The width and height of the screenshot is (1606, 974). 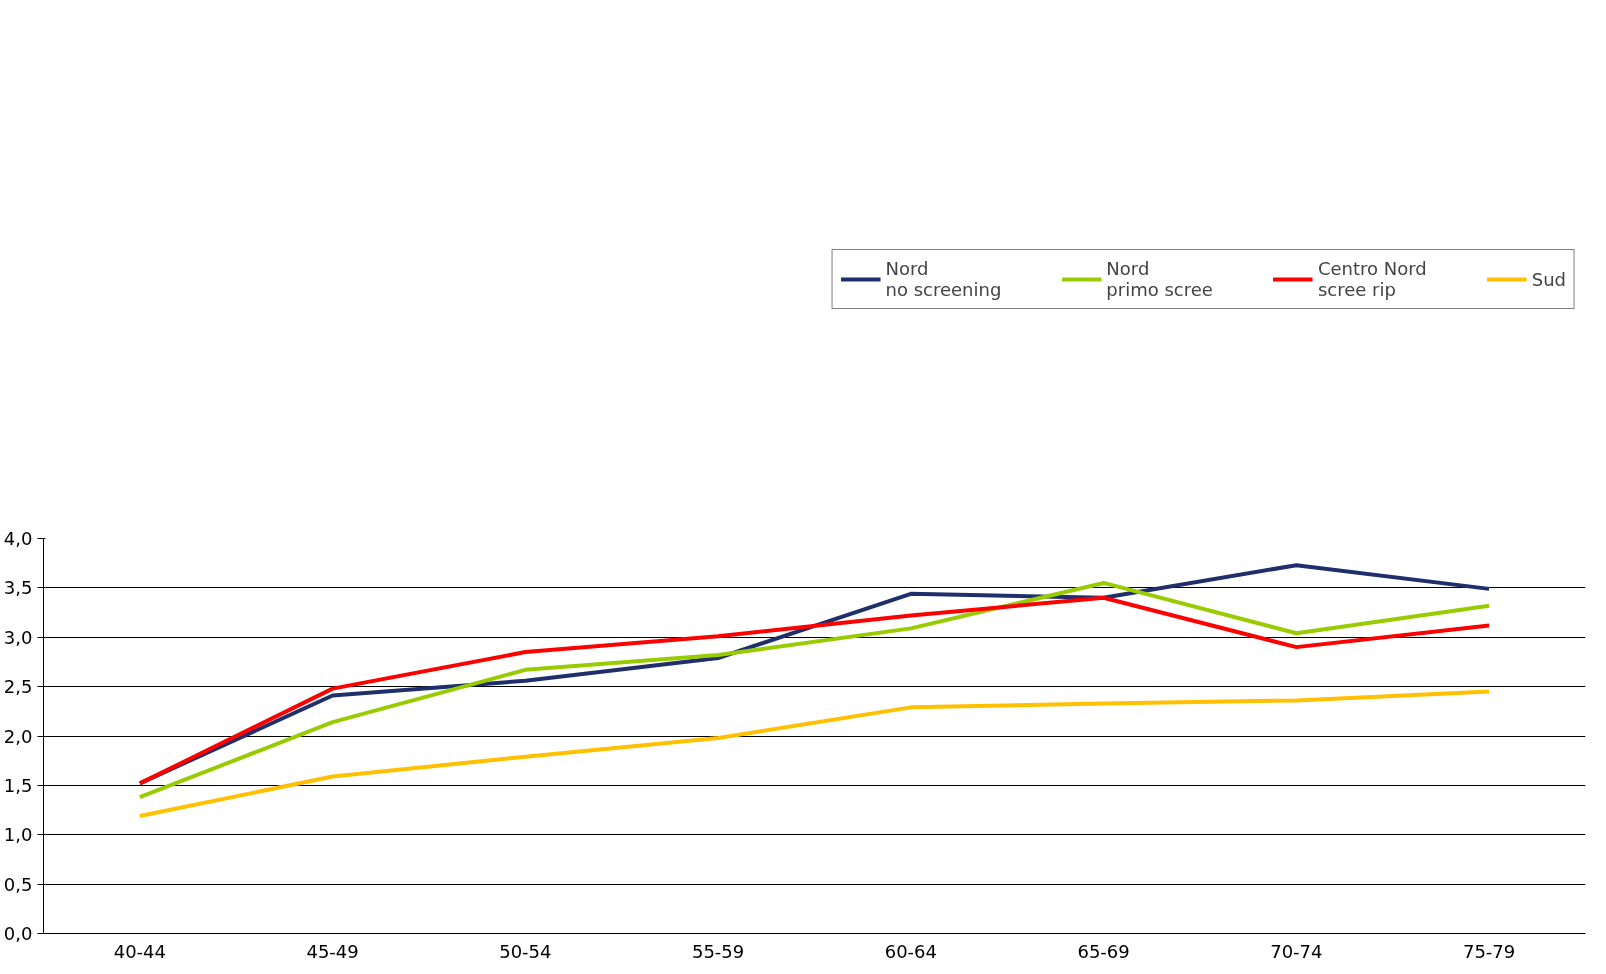 What do you see at coordinates (18, 736) in the screenshot?
I see `y-tick-label: 2,0` at bounding box center [18, 736].